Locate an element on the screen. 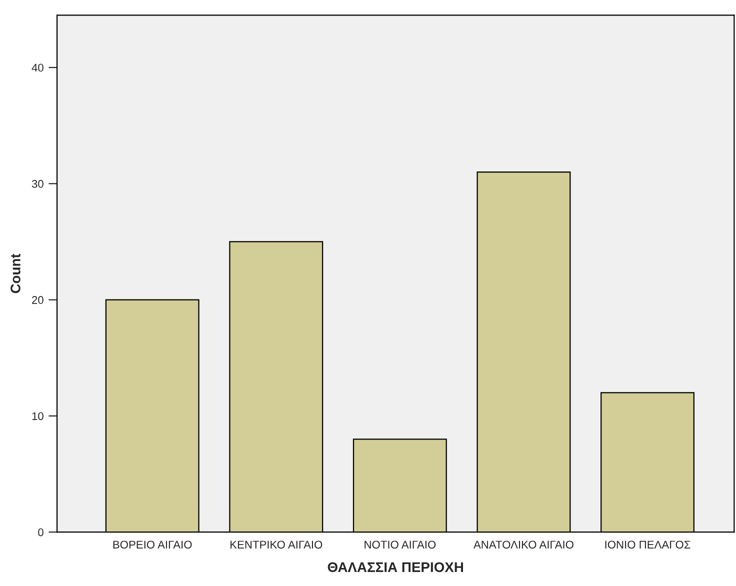 The width and height of the screenshot is (736, 586). x-axis-title: ΘΑΛΑΣΣΙΑ ΠΕΡΙΟΧΗ is located at coordinates (396, 567).